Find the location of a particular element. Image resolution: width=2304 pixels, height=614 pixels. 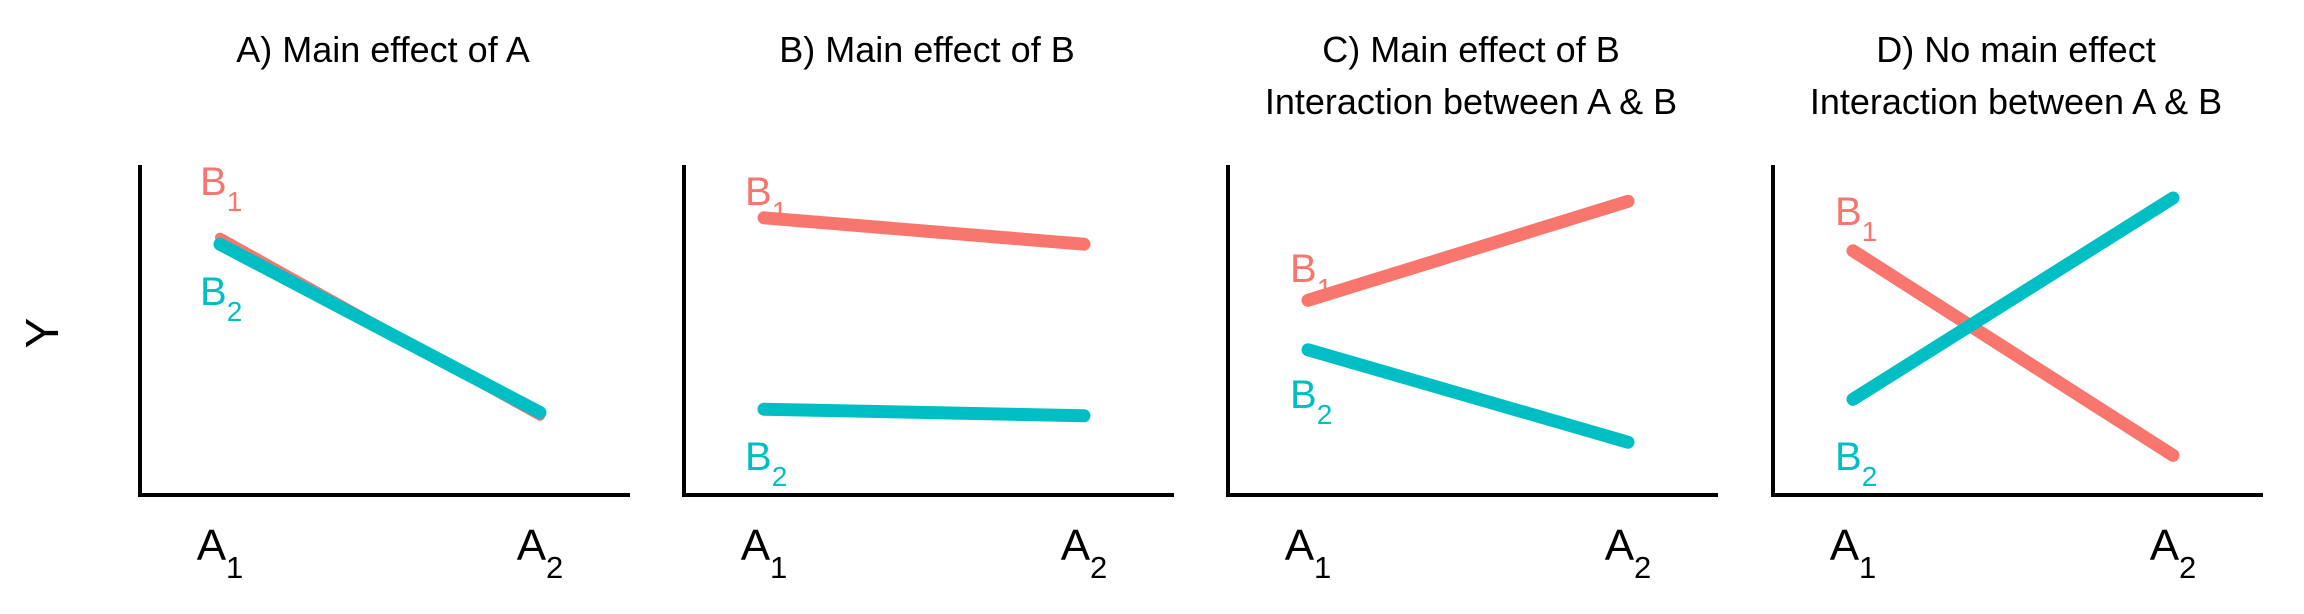

panel-title-line-1: D) No main effect is located at coordinates (2015, 49).